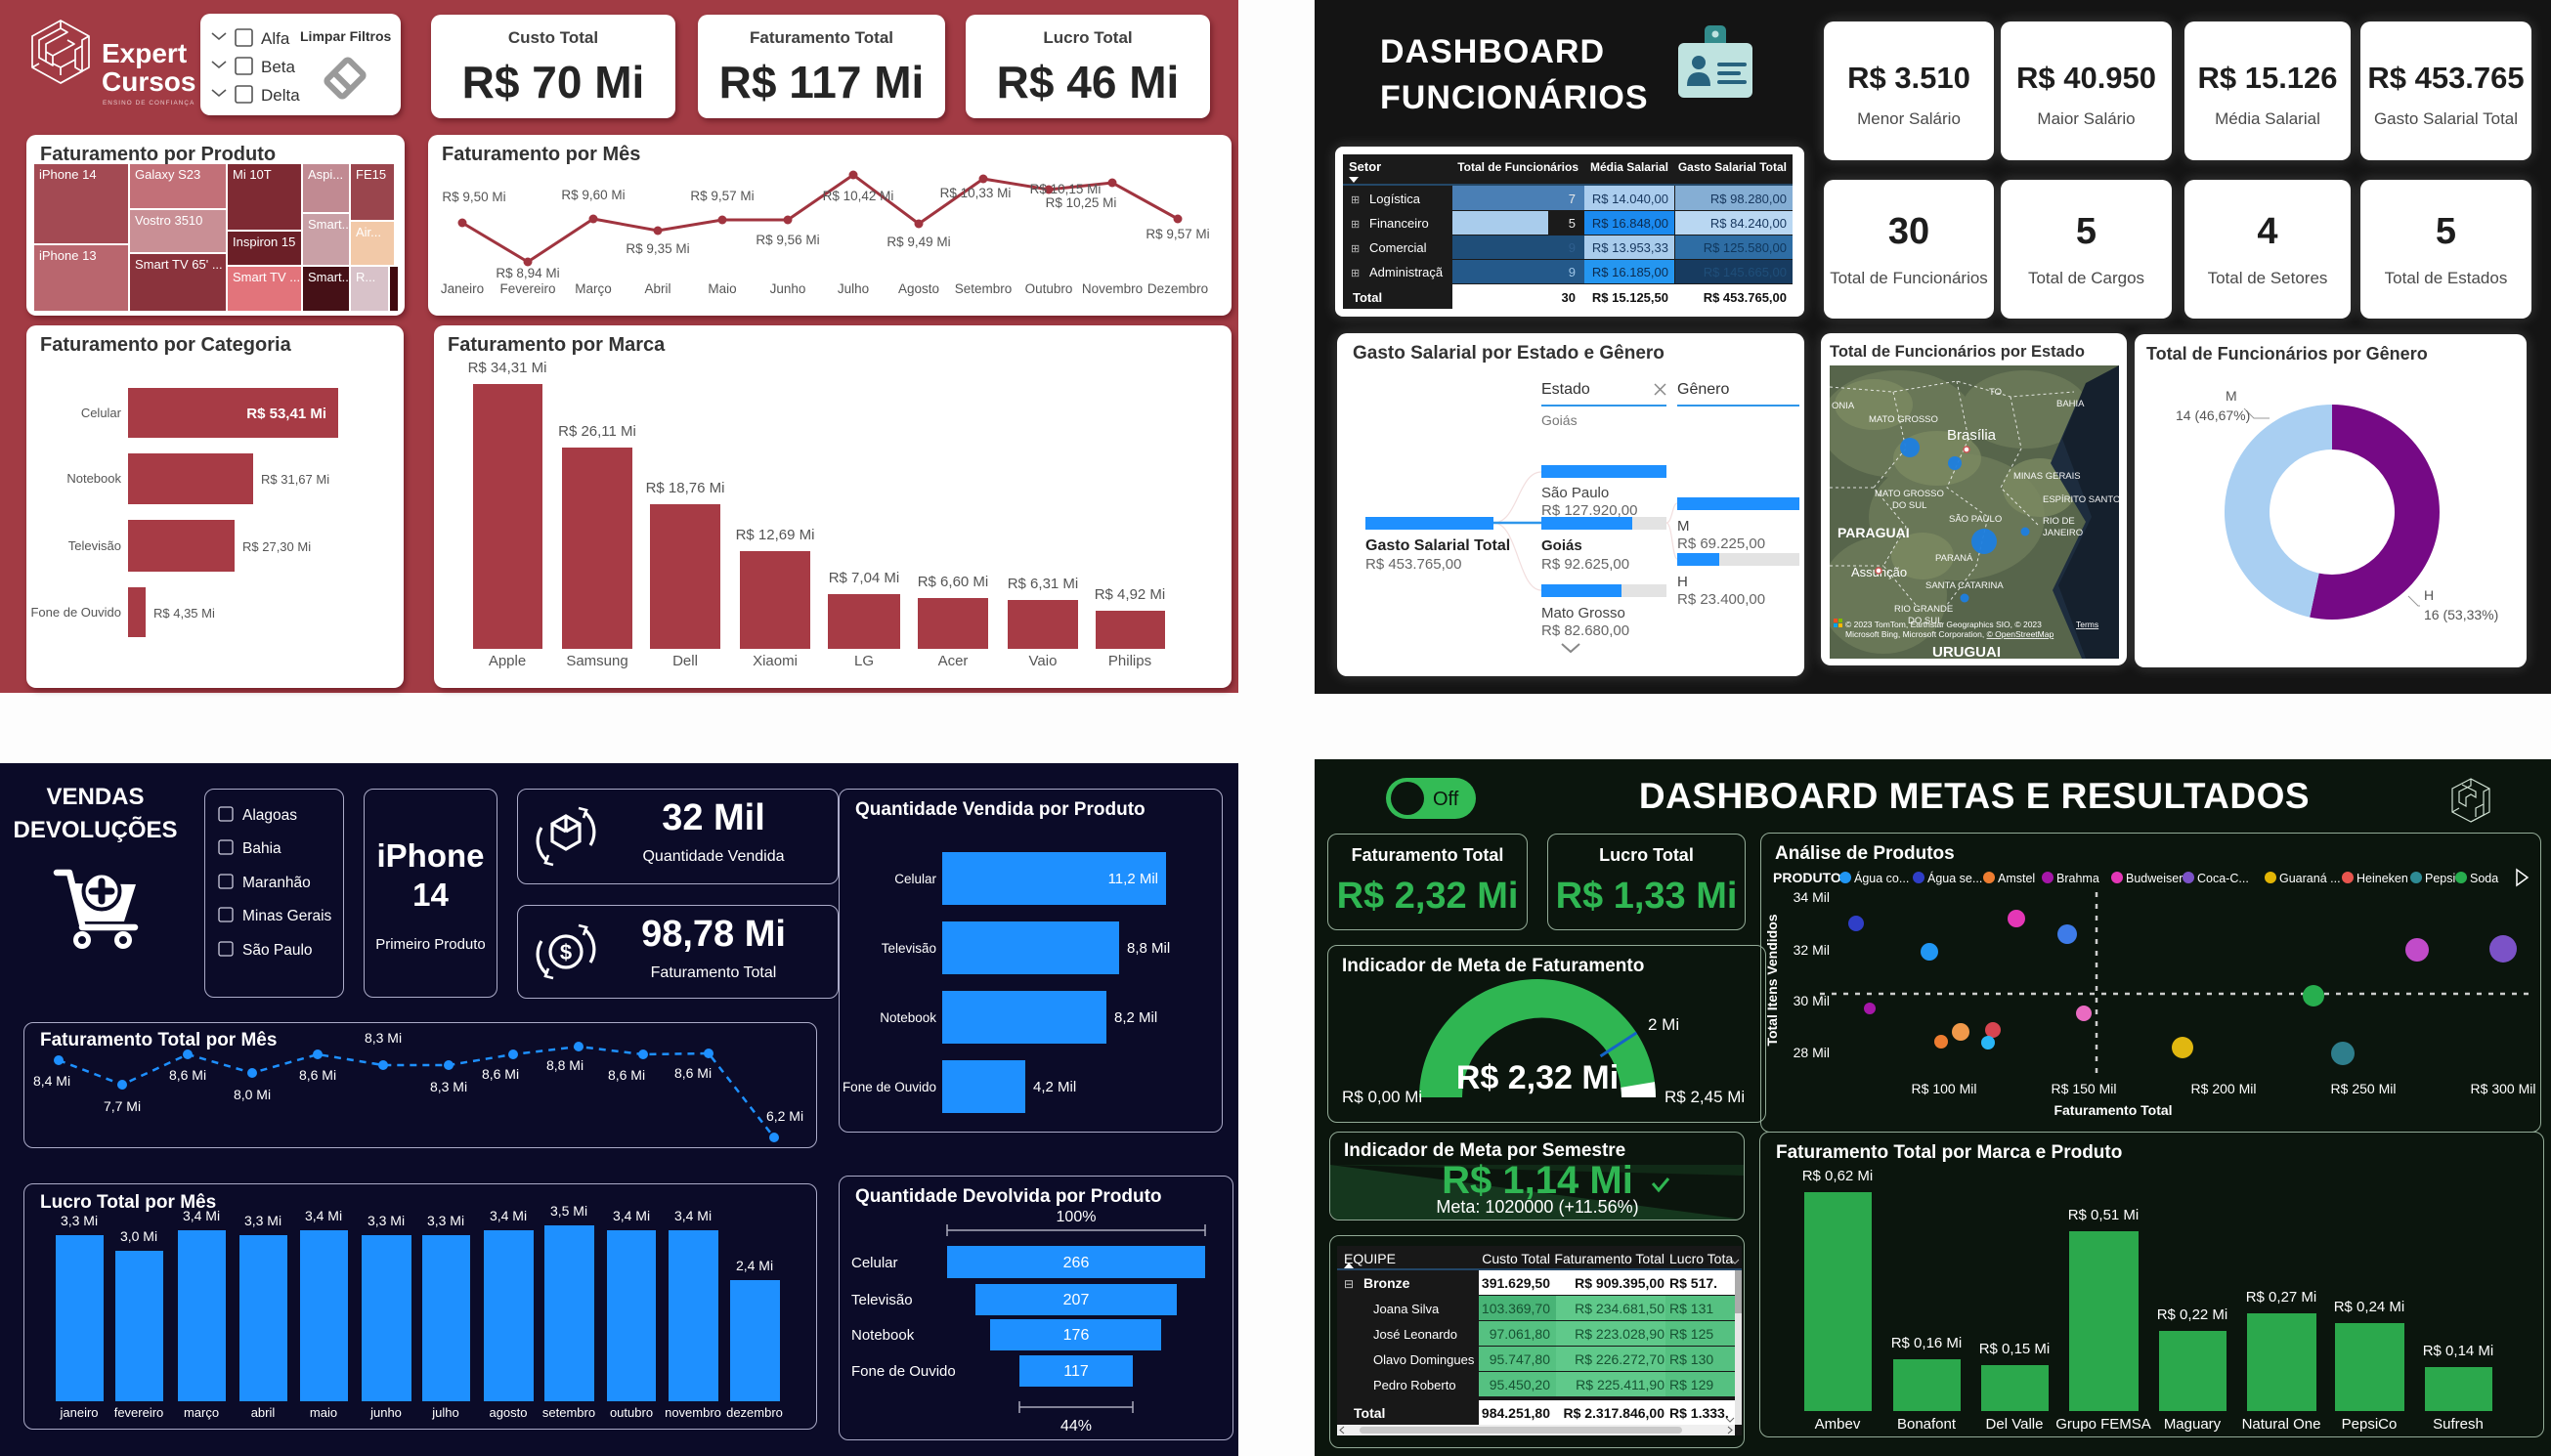 The width and height of the screenshot is (2551, 1456). What do you see at coordinates (1049, 288) in the screenshot?
I see `svg-text: Outubro` at bounding box center [1049, 288].